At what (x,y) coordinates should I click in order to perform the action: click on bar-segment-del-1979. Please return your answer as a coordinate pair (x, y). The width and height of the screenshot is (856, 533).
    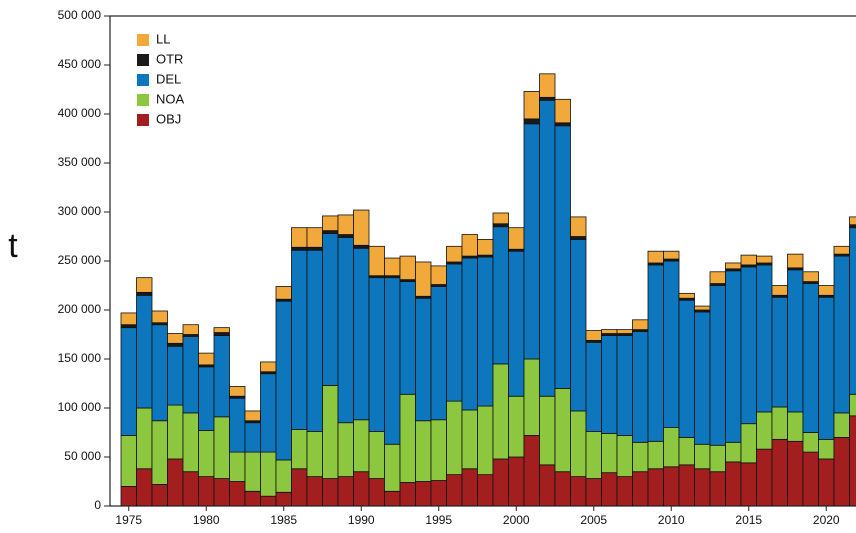
    Looking at the image, I should click on (190, 375).